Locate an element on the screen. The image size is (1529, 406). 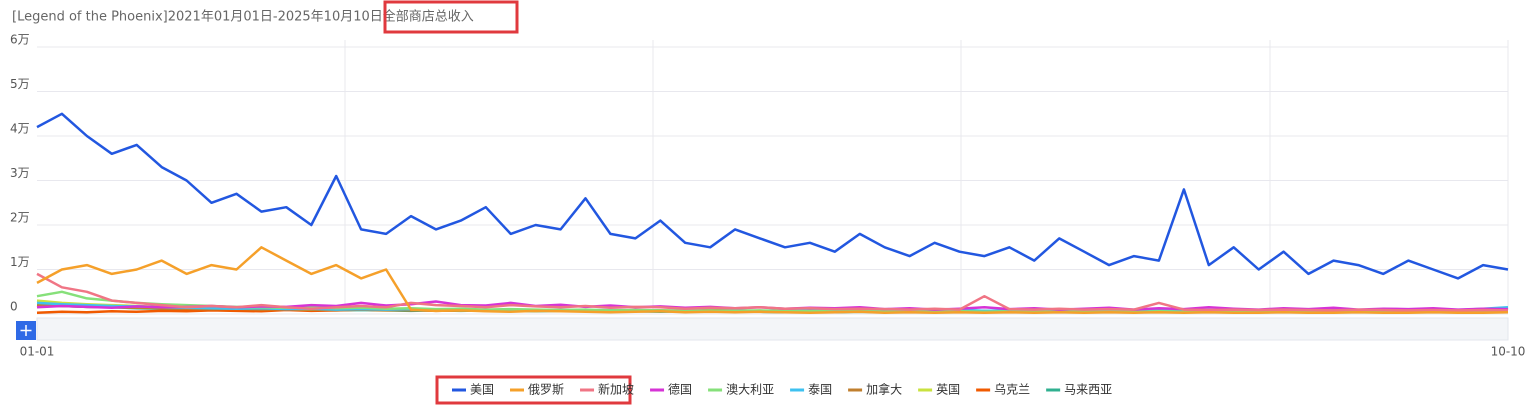
zoom-slider is located at coordinates (772, 329).